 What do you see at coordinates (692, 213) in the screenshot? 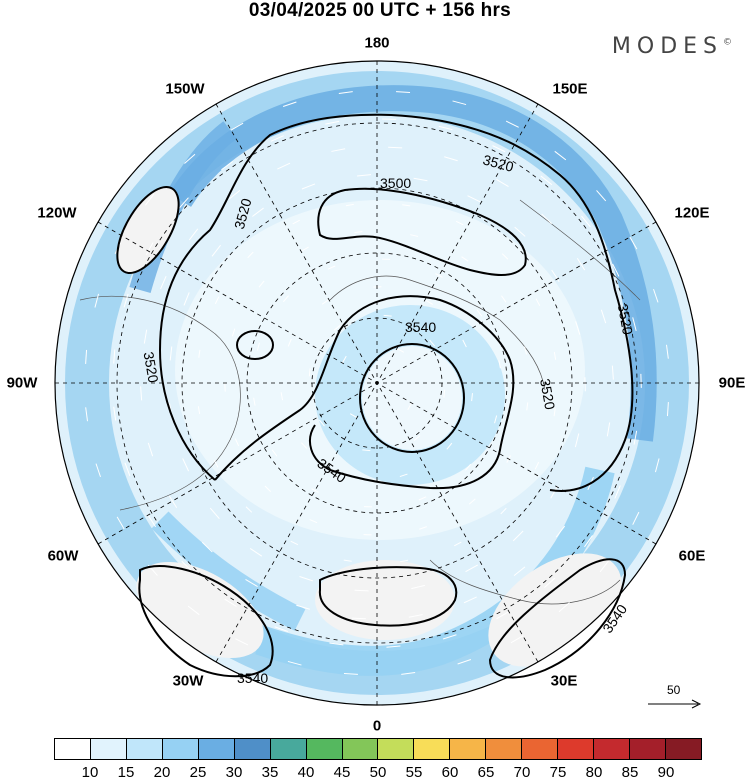
I see `lon-label-120e: 120E` at bounding box center [692, 213].